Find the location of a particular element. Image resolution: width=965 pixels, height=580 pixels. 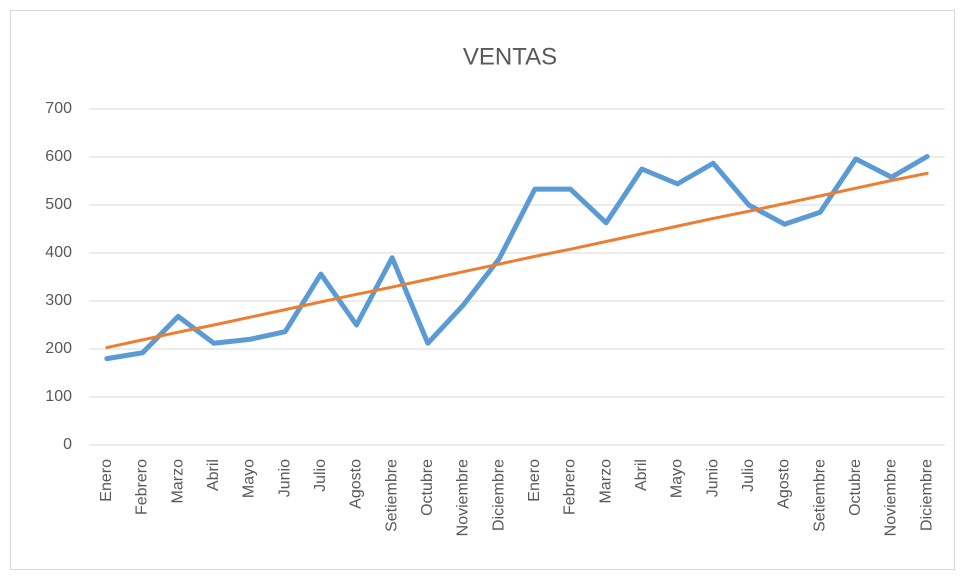

y-tick-label: 500 is located at coordinates (58, 204).